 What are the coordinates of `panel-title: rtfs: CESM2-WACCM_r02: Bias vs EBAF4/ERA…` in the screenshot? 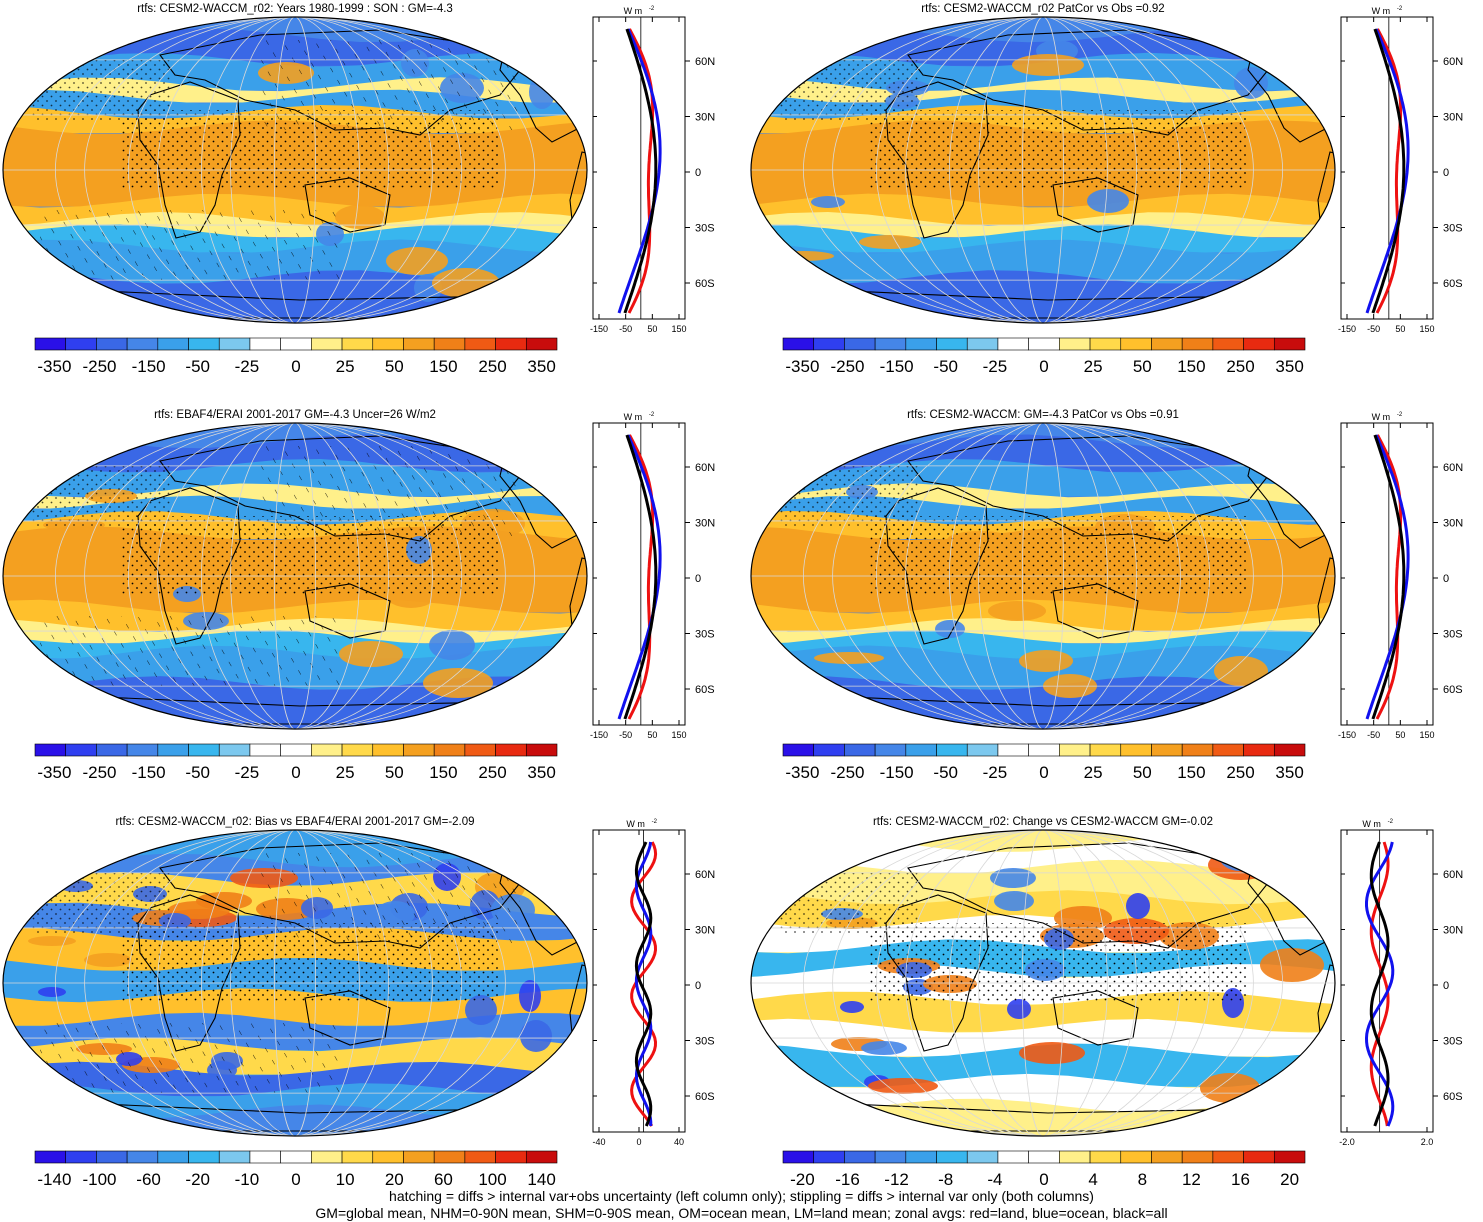 It's located at (295, 822).